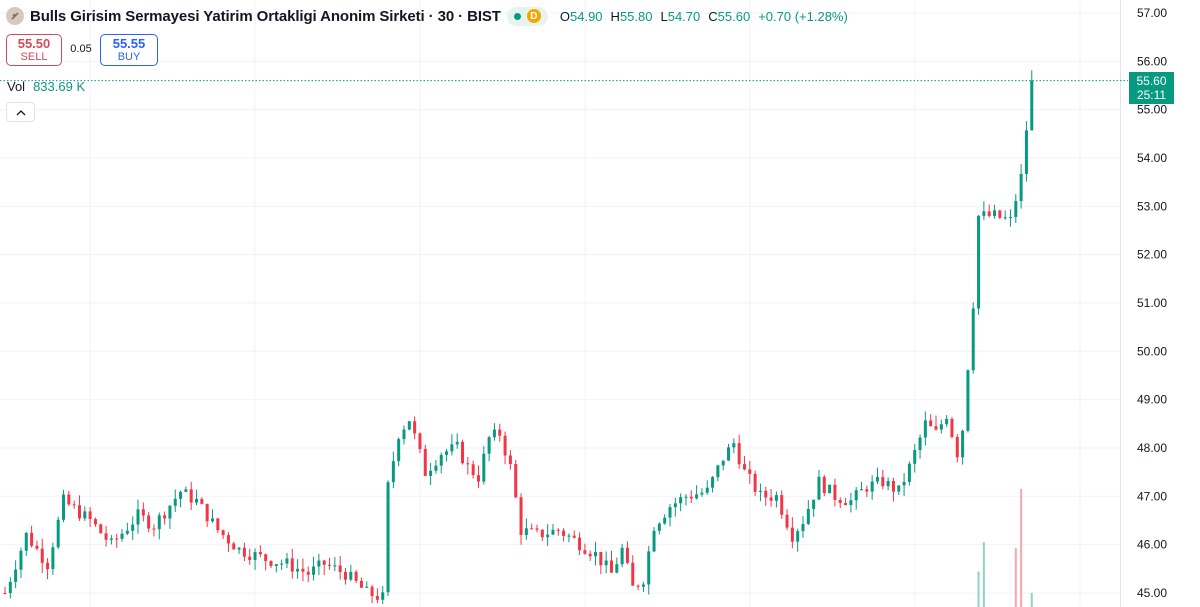 Image resolution: width=1200 pixels, height=607 pixels. Describe the element at coordinates (1152, 110) in the screenshot. I see `y-axis-tick-label: 55.00` at that location.